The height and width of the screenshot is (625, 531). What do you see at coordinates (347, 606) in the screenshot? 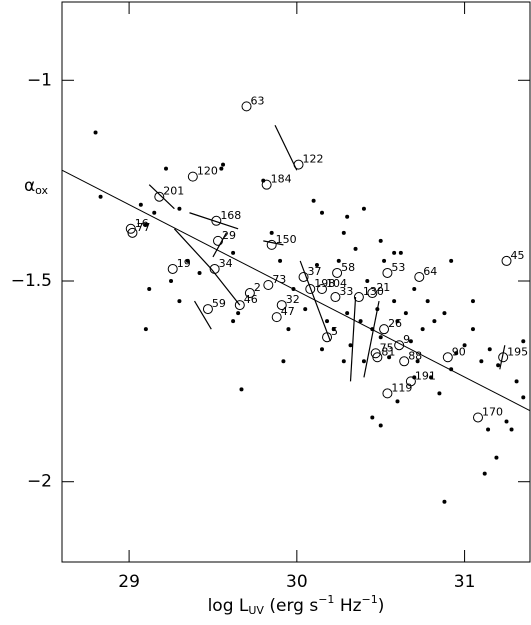
I see `x-axis-label-part: Hz` at bounding box center [347, 606].